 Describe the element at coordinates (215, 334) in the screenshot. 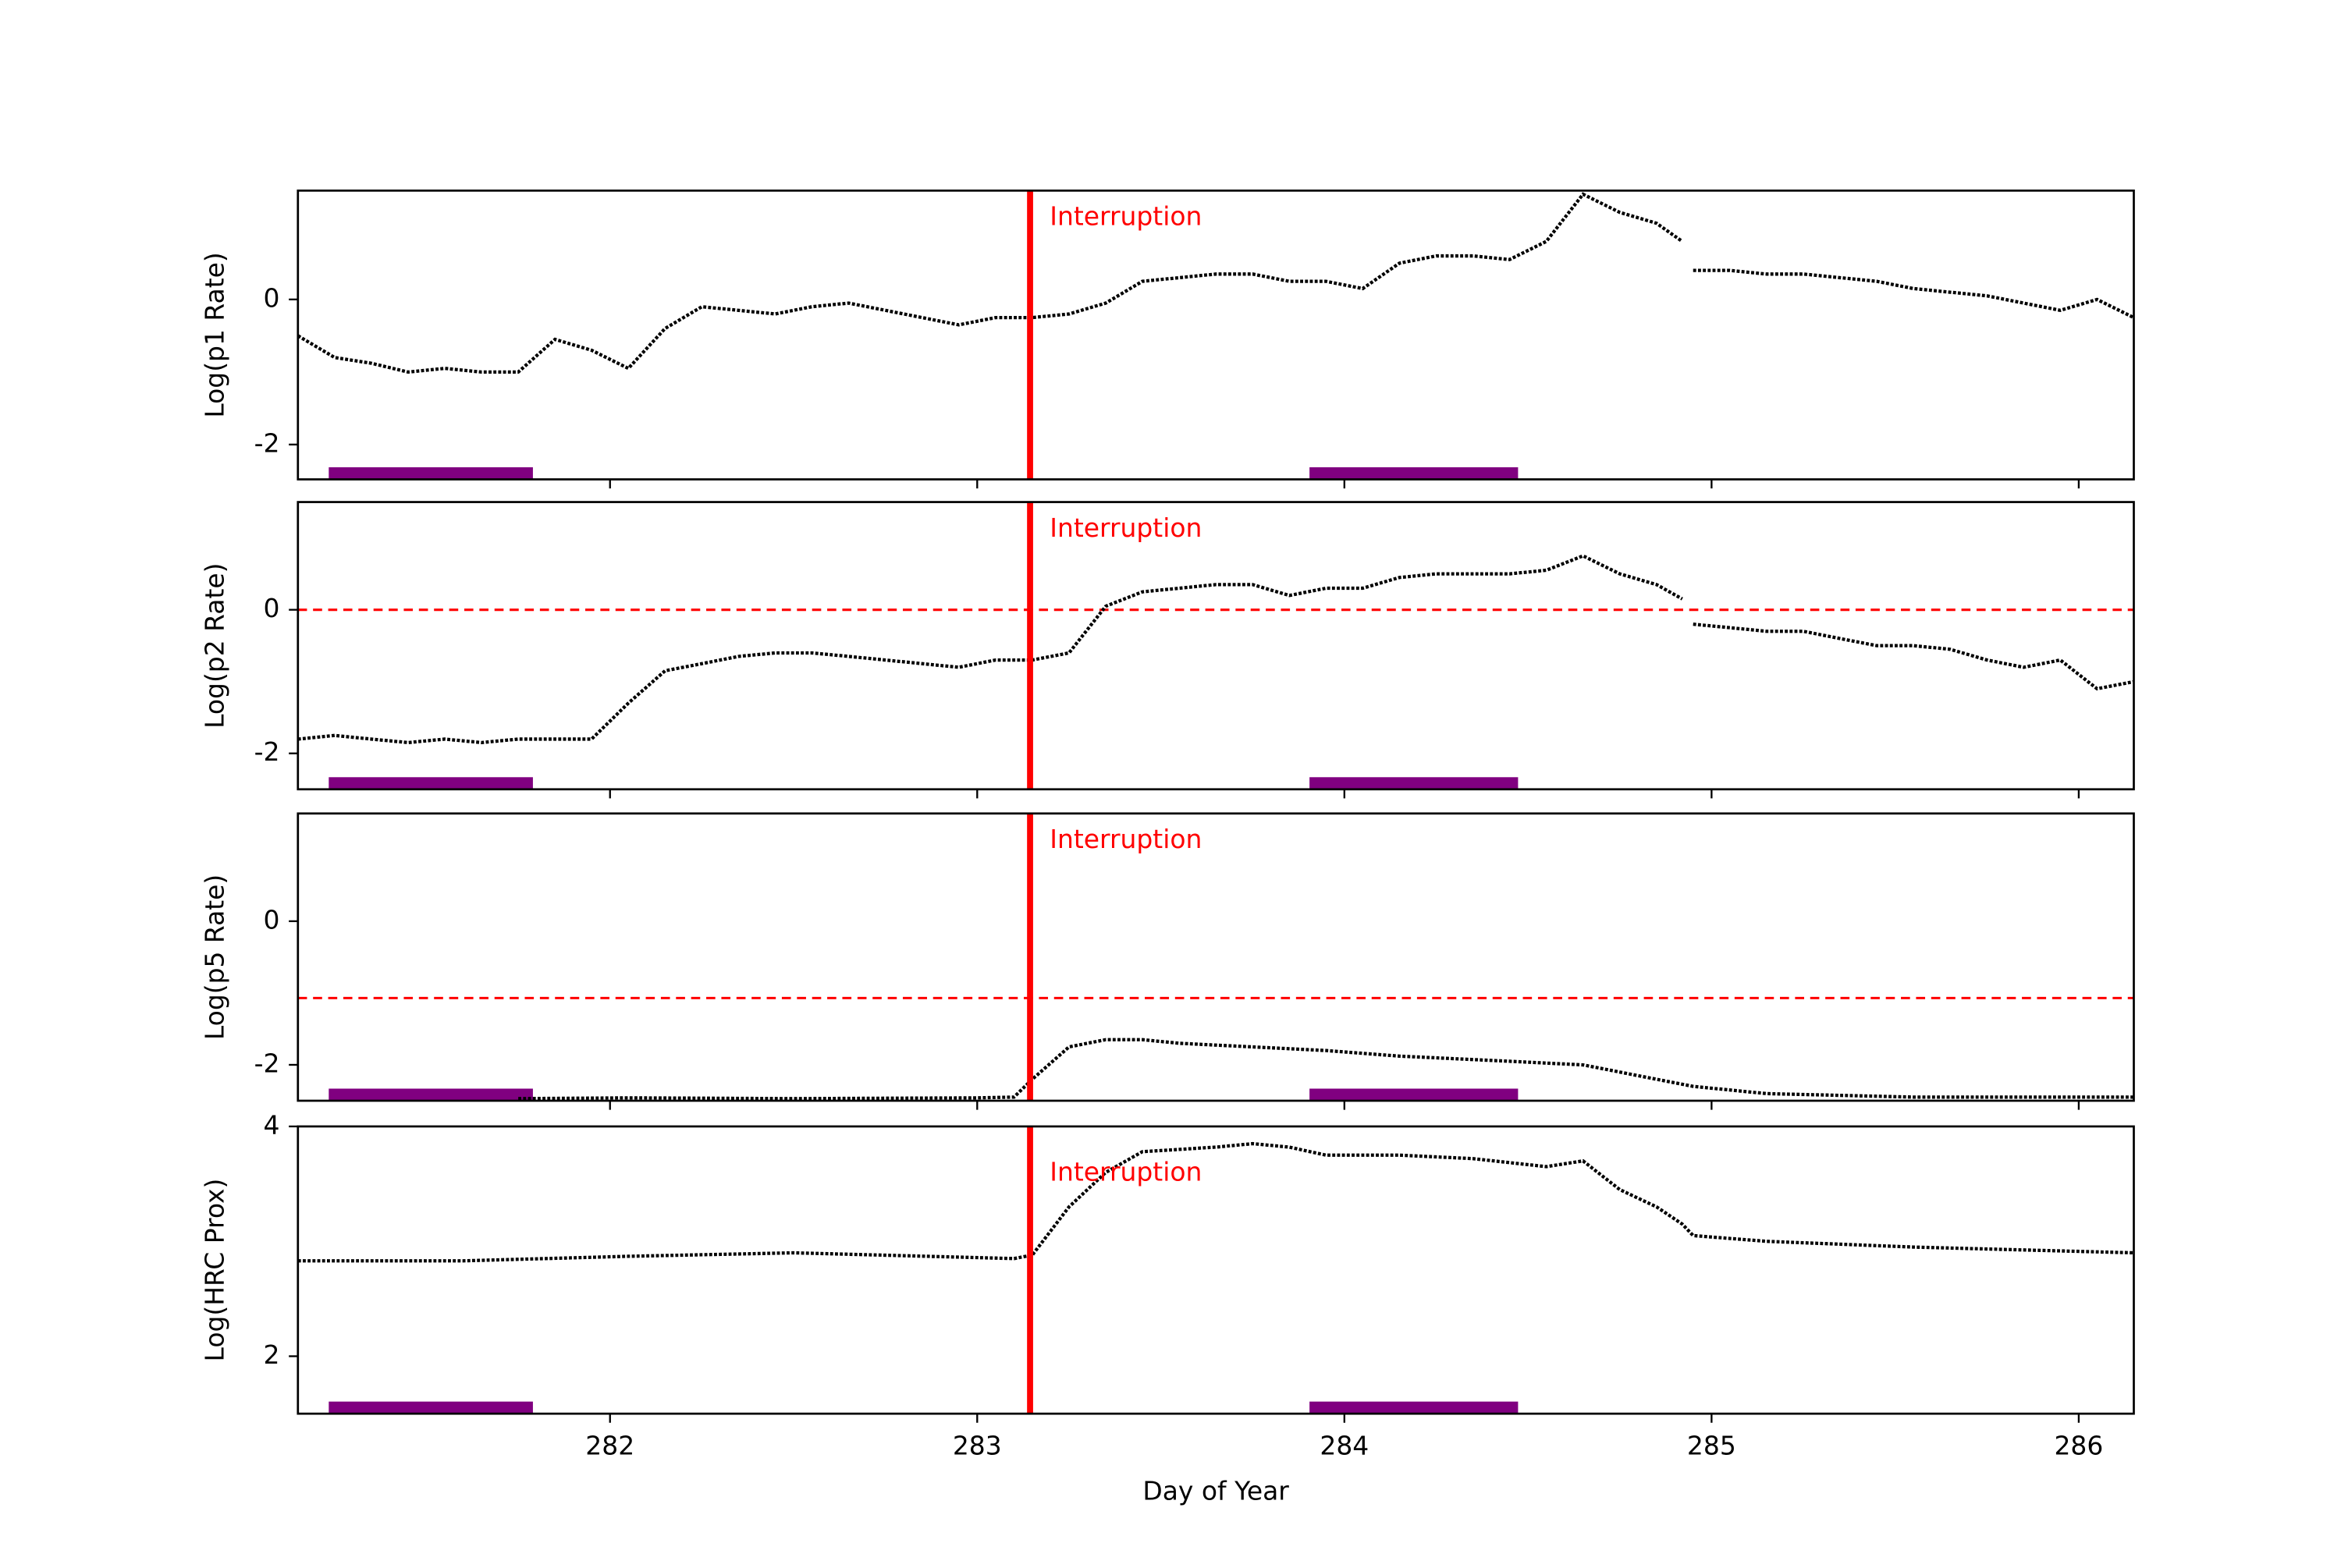

I see `y-axis-label: Log(p1 Rate)` at that location.